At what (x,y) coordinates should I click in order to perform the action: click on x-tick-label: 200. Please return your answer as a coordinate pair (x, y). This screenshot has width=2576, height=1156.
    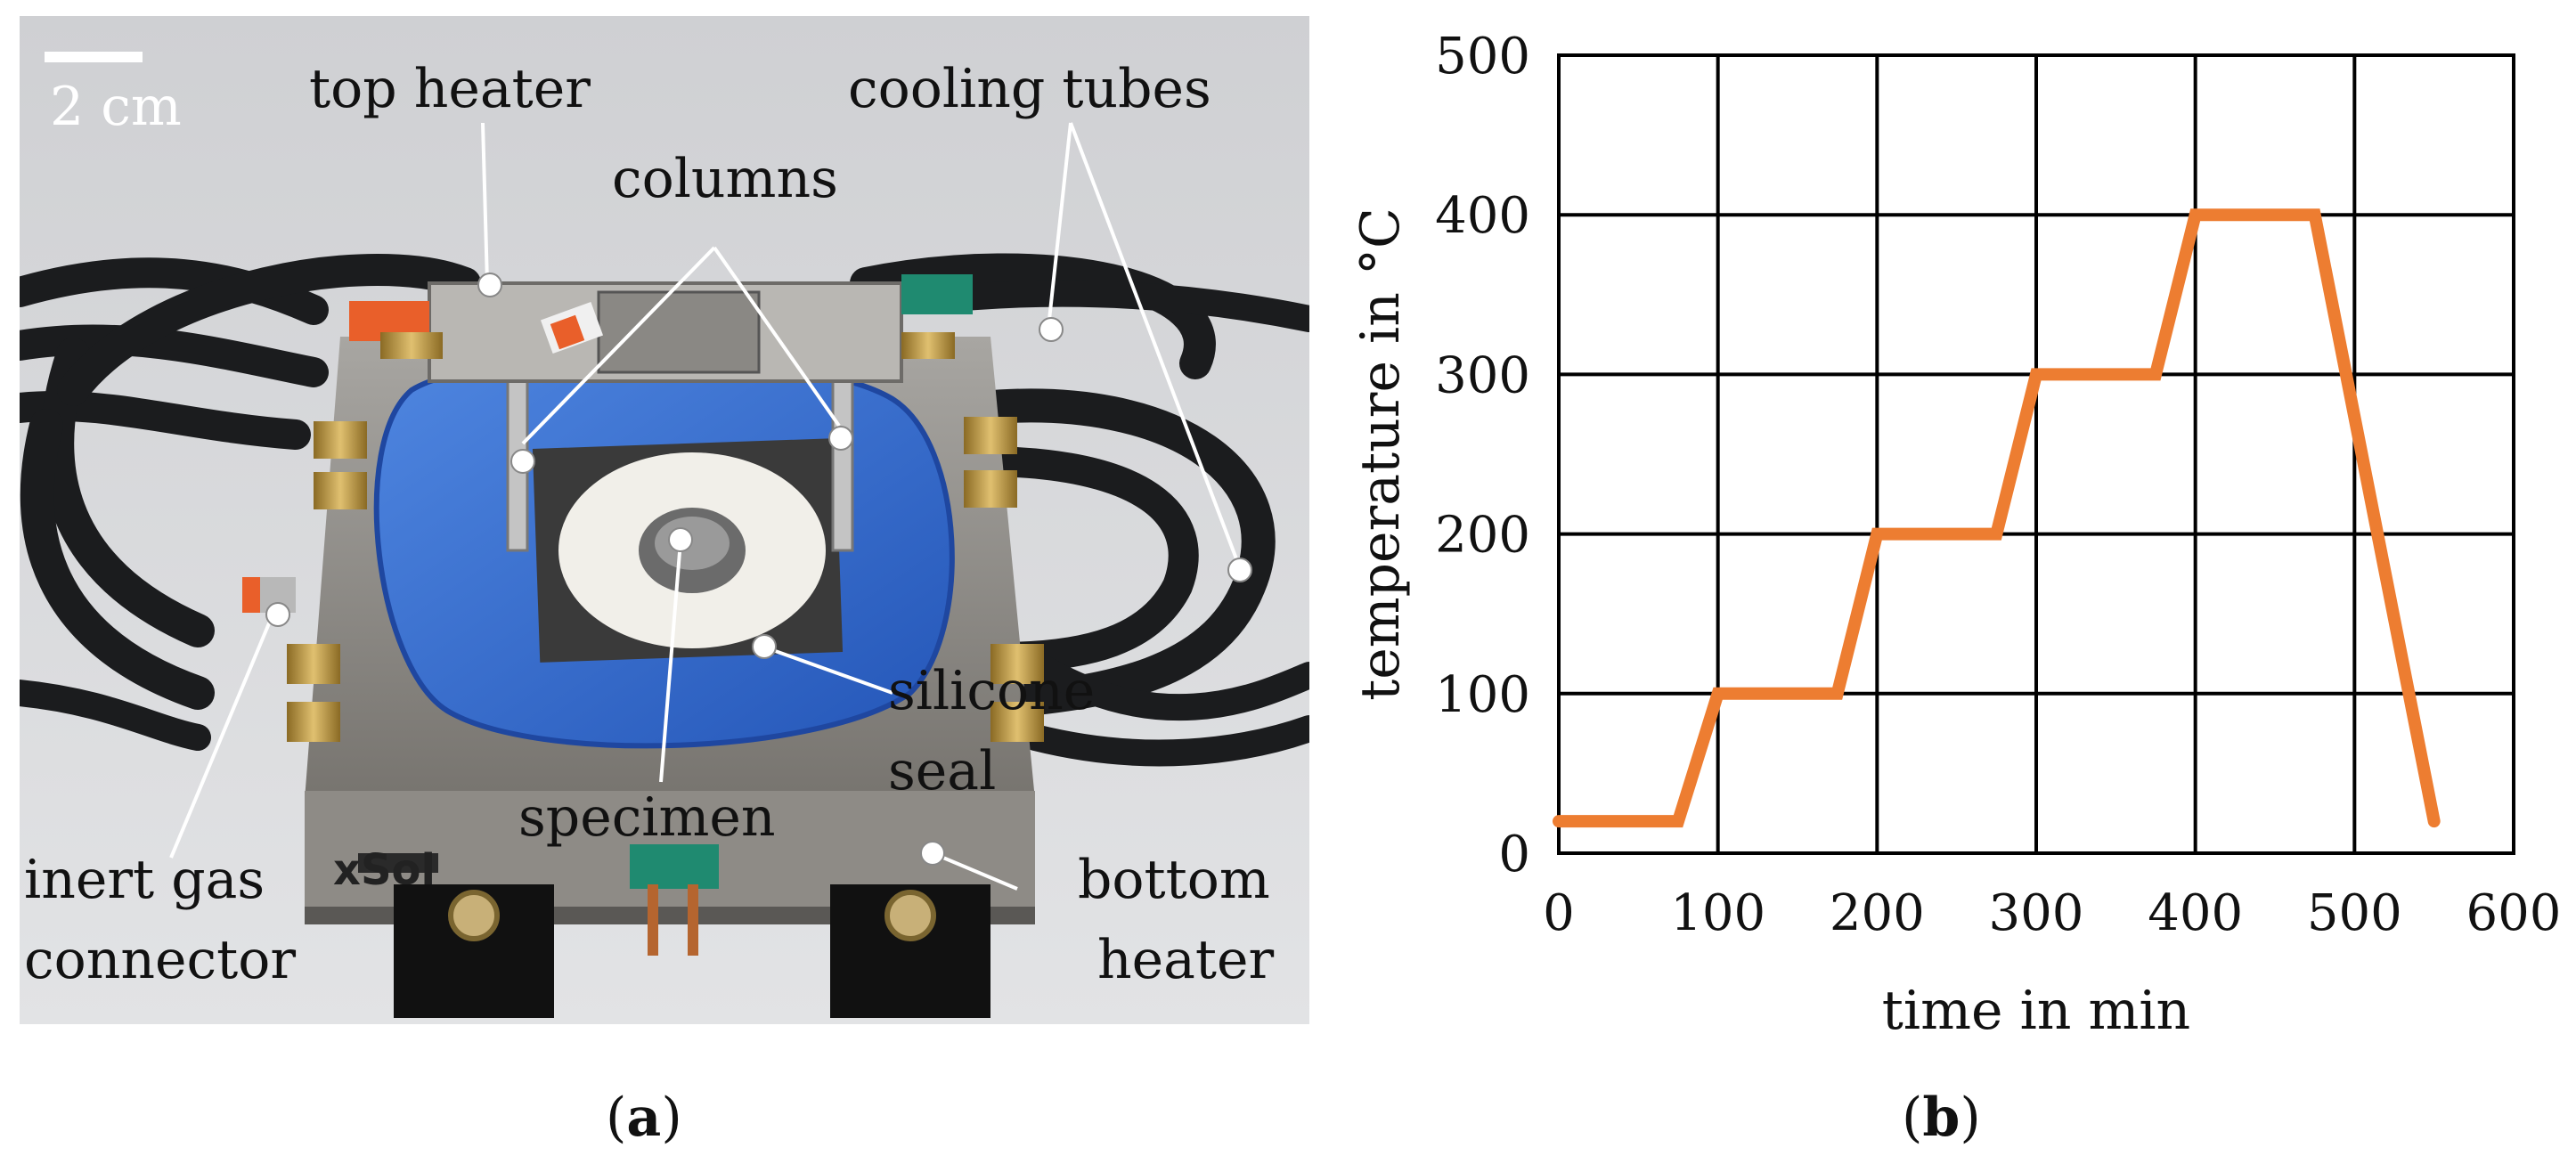
    Looking at the image, I should click on (1878, 913).